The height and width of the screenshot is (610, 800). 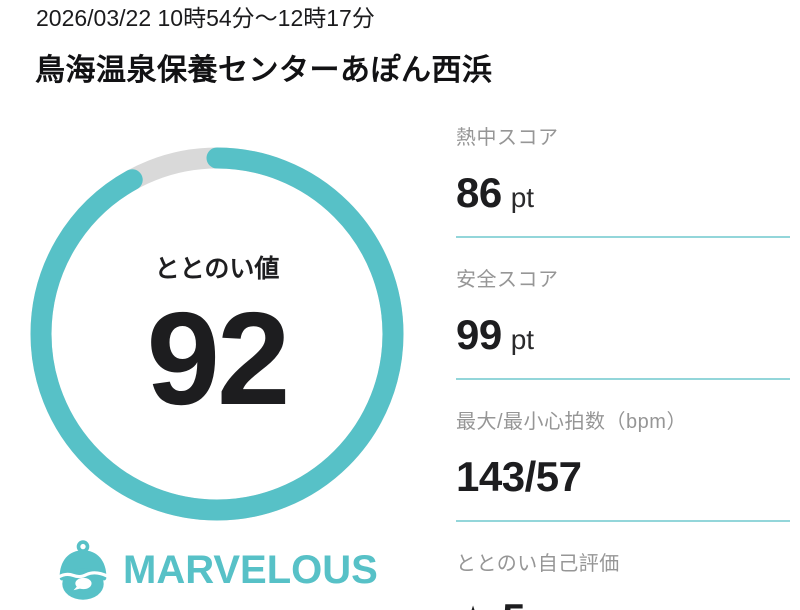 I want to click on star-icon: ★, so click(x=473, y=605).